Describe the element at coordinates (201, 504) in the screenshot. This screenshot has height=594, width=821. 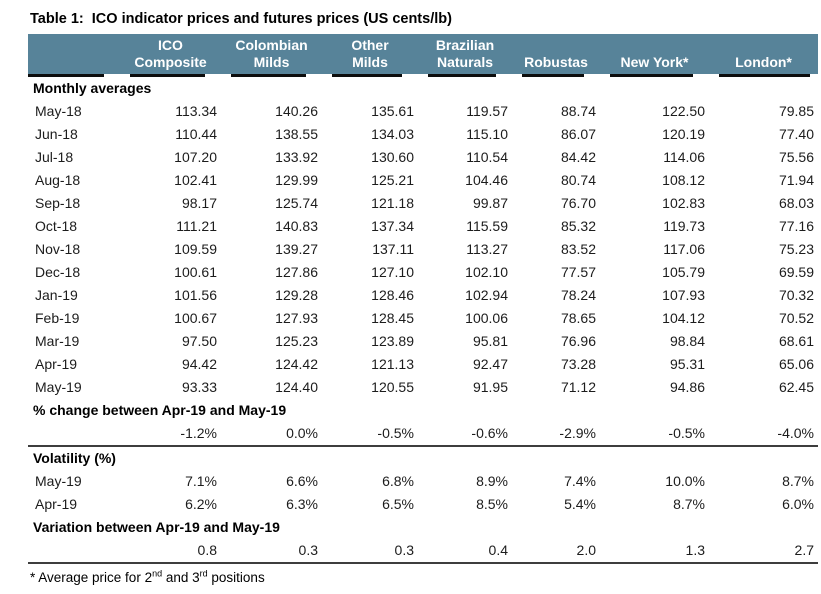
I see `value-cell: 6.2%` at that location.